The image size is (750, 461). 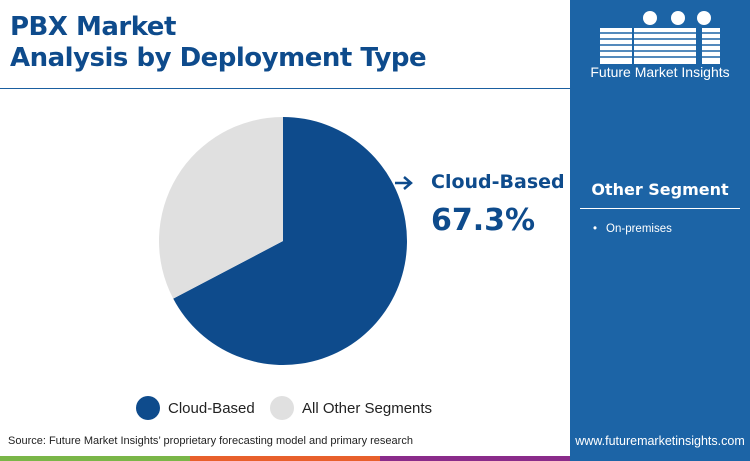 What do you see at coordinates (660, 441) in the screenshot?
I see `website-link: www.futuremarketinsights.com` at bounding box center [660, 441].